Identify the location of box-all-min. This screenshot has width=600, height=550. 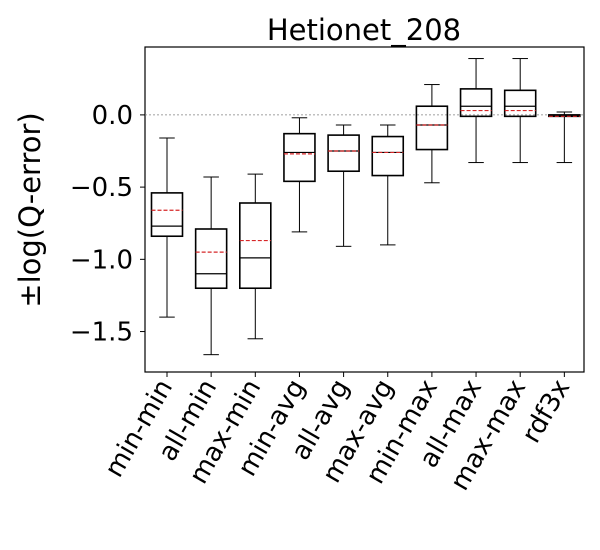
(211, 266).